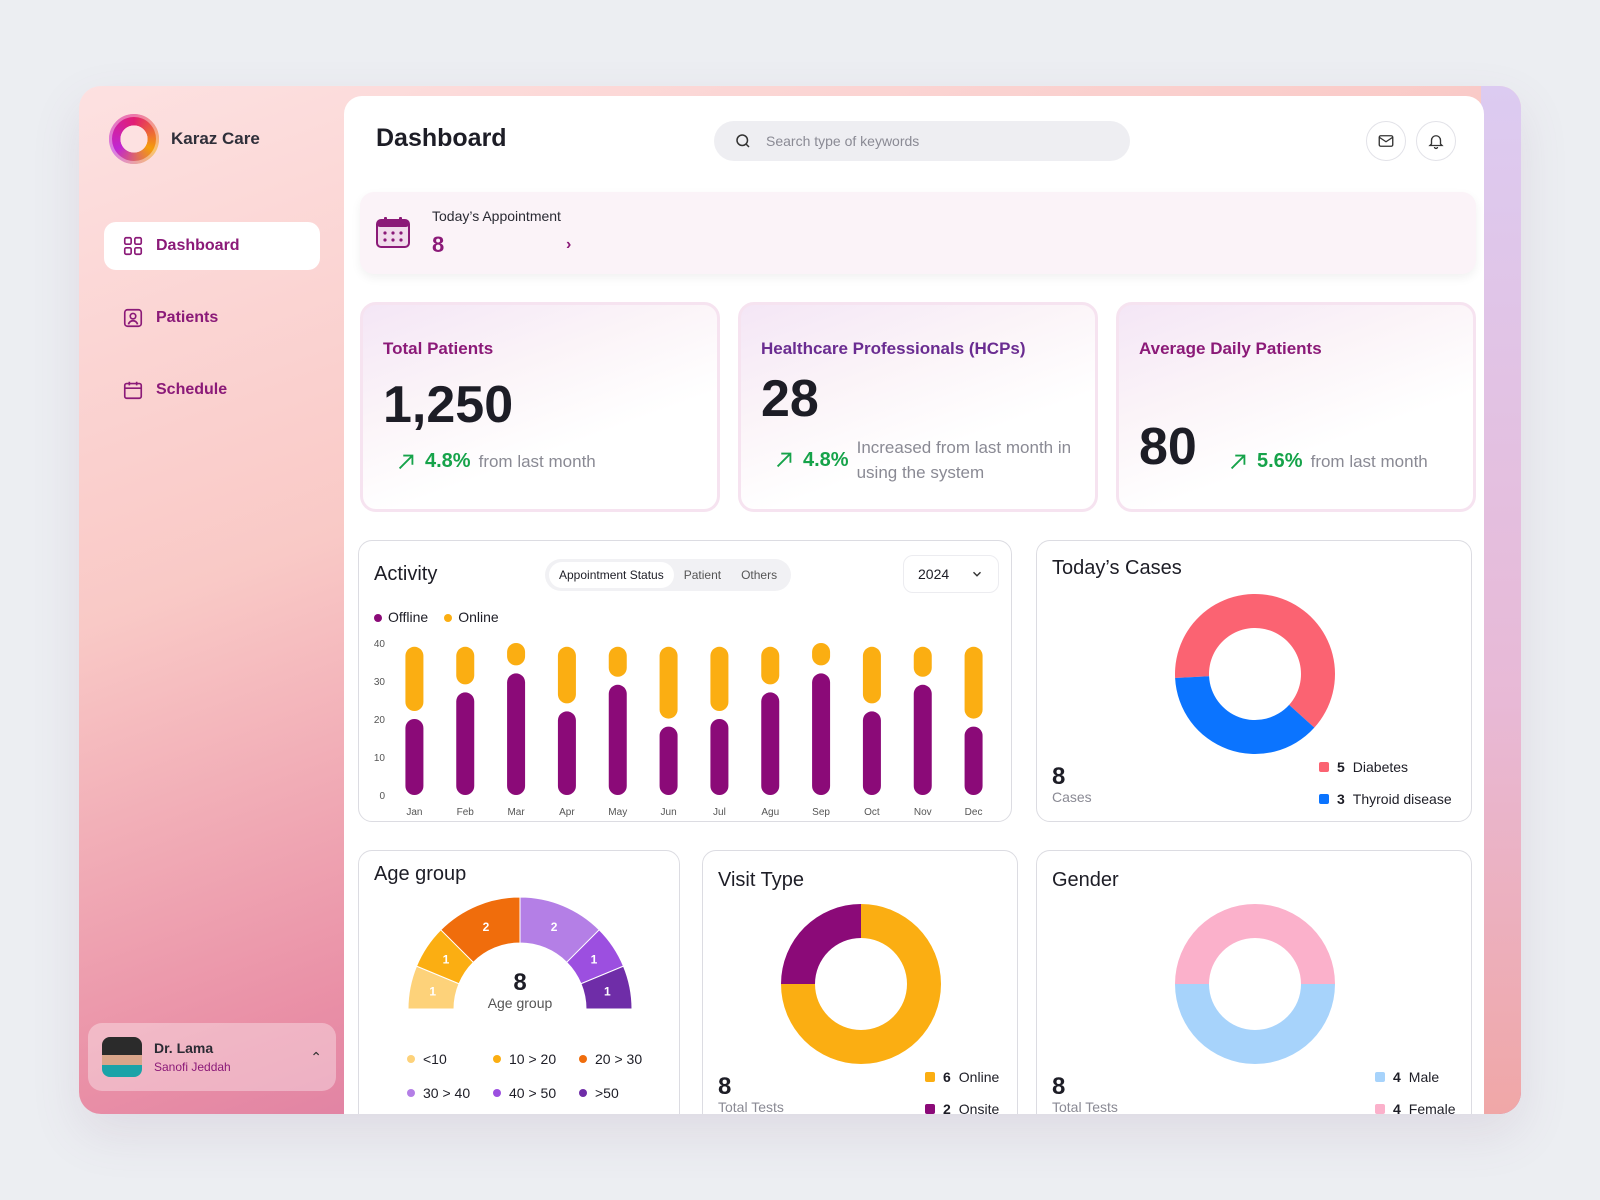 The width and height of the screenshot is (1600, 1200). What do you see at coordinates (923, 812) in the screenshot?
I see `x-tick-label: Nov` at bounding box center [923, 812].